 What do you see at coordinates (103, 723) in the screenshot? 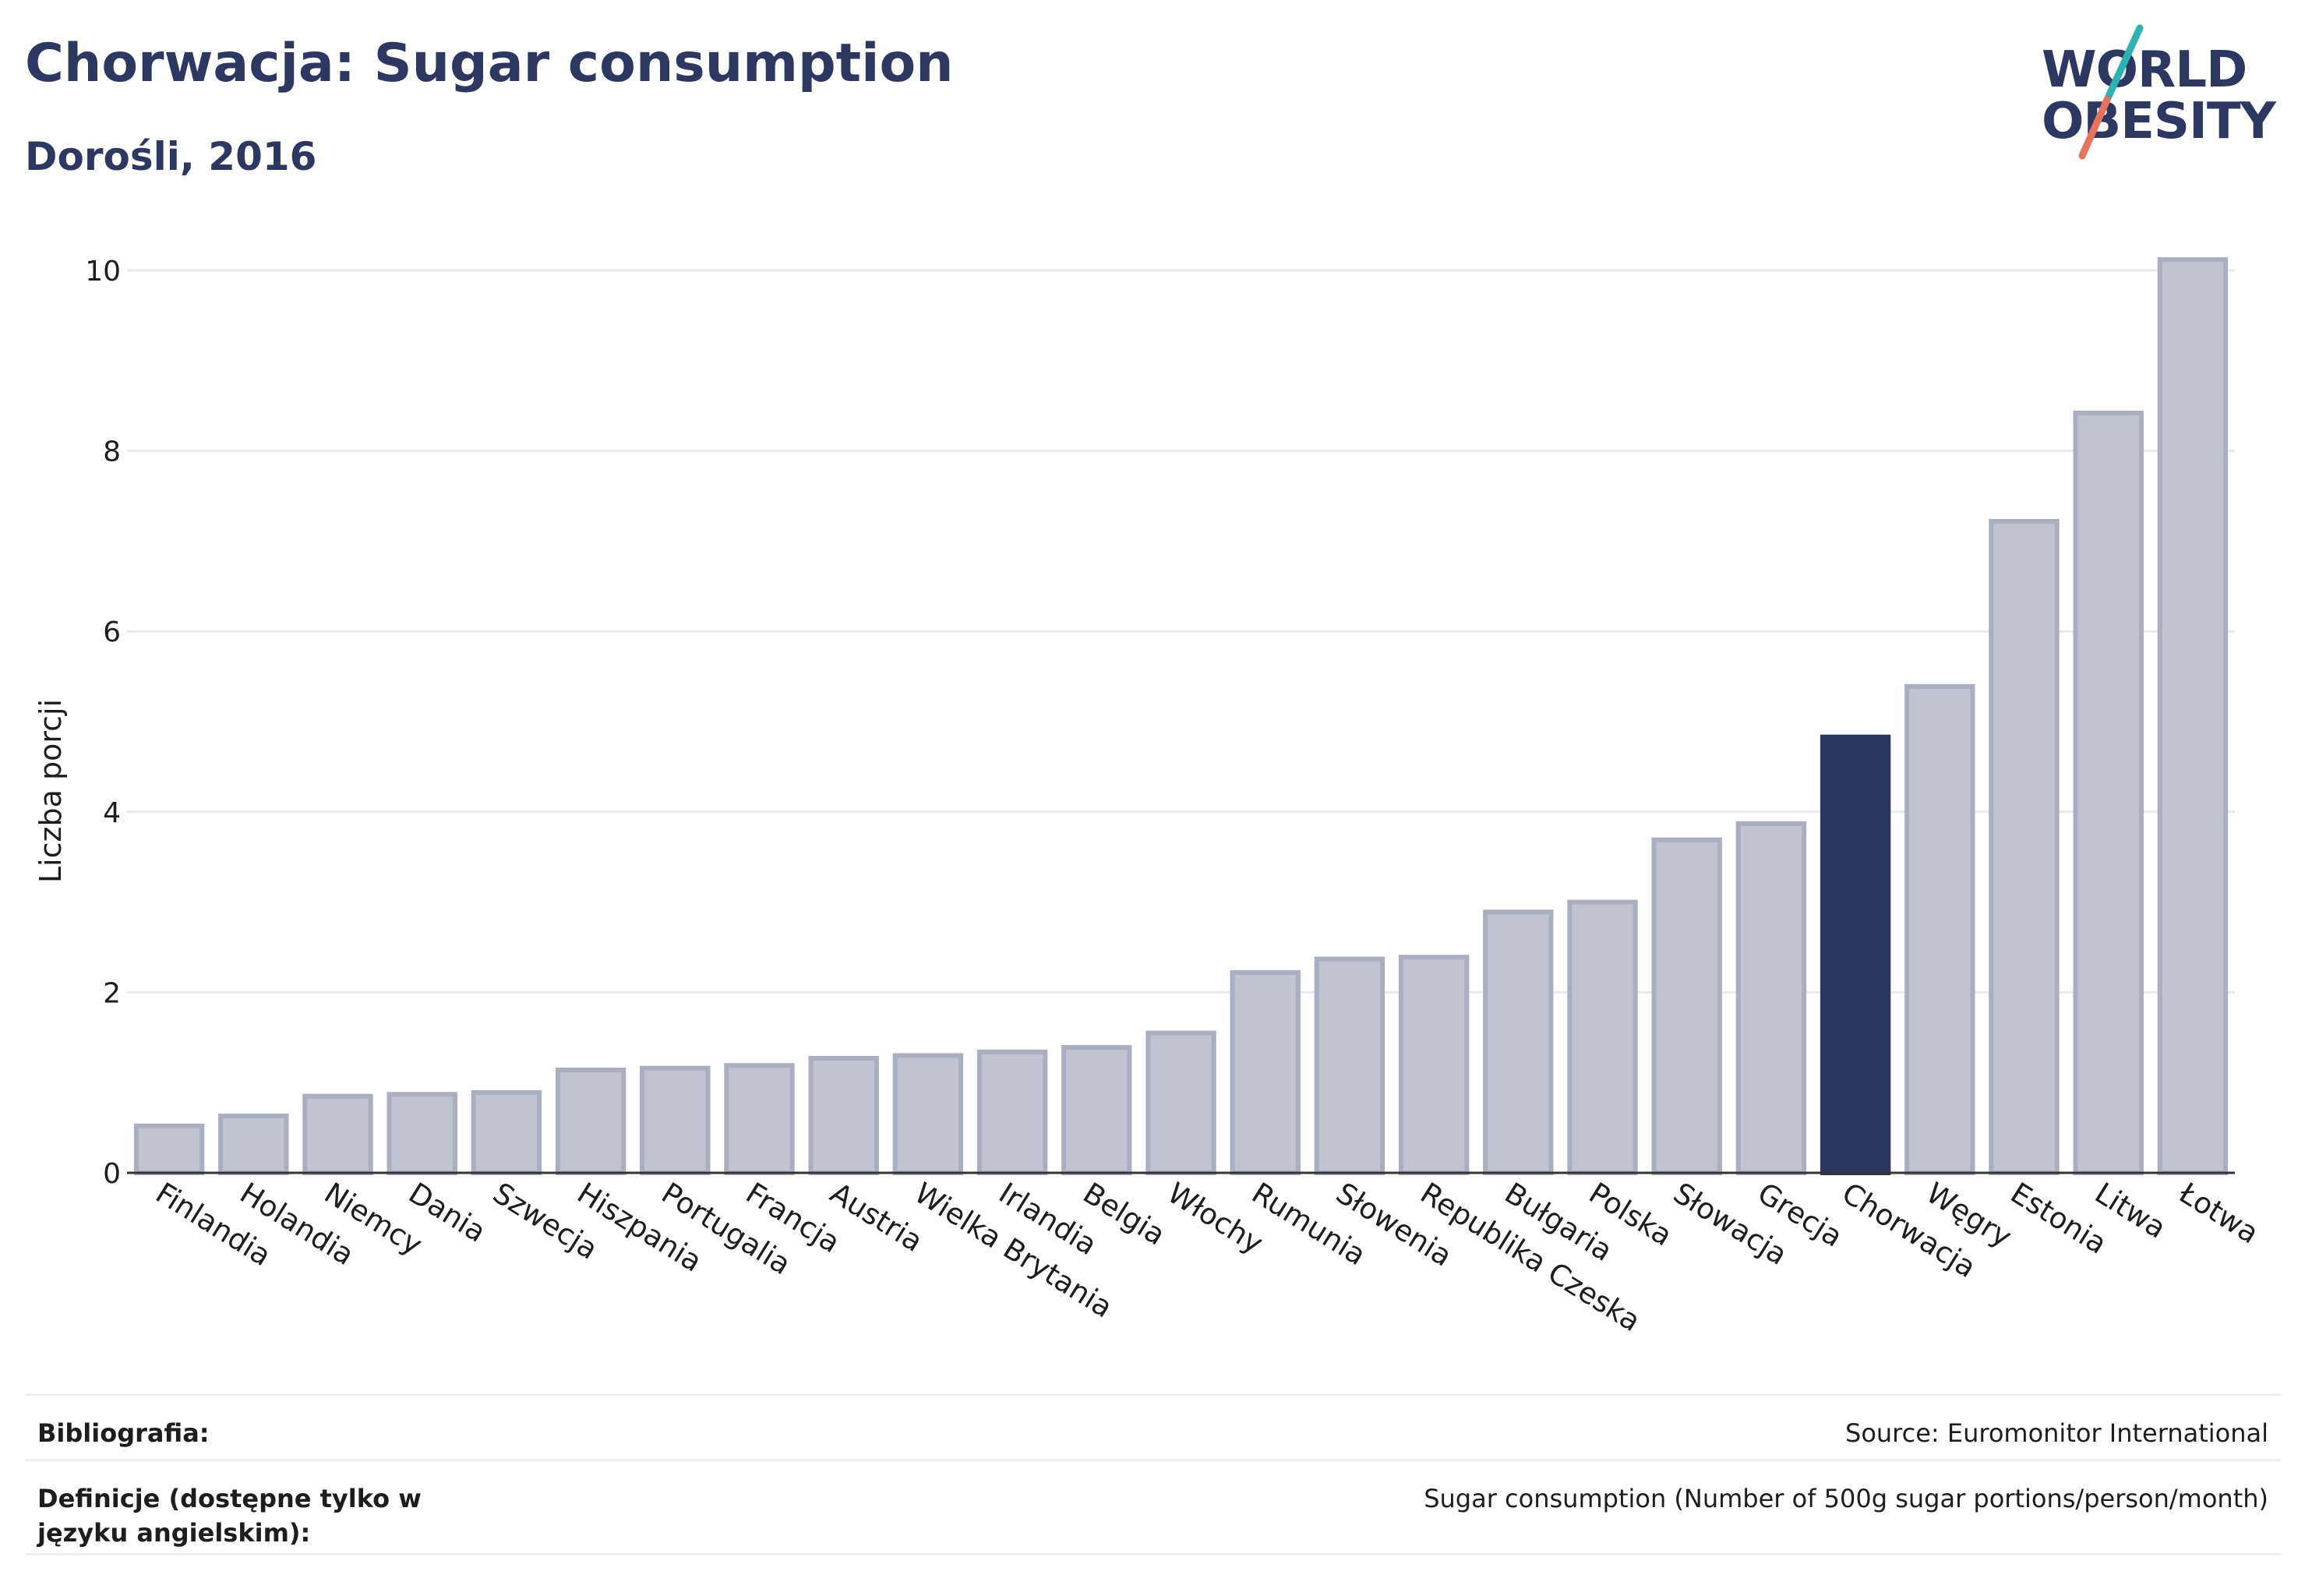
I see `y-tick-labels: 0 2 4 6 8 10` at bounding box center [103, 723].